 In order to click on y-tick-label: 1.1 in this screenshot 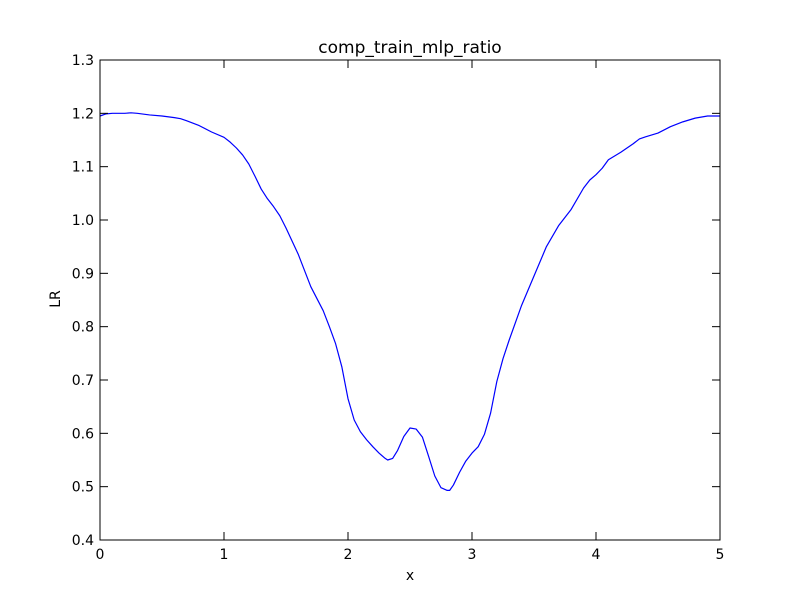, I will do `click(83, 168)`.